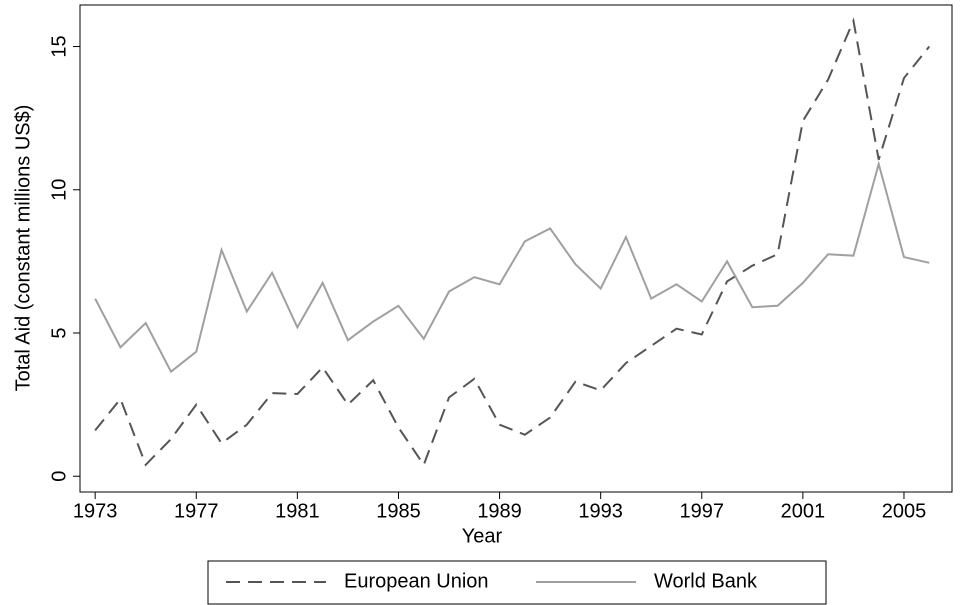 The image size is (964, 605). I want to click on x-axis-label: Year, so click(482, 536).